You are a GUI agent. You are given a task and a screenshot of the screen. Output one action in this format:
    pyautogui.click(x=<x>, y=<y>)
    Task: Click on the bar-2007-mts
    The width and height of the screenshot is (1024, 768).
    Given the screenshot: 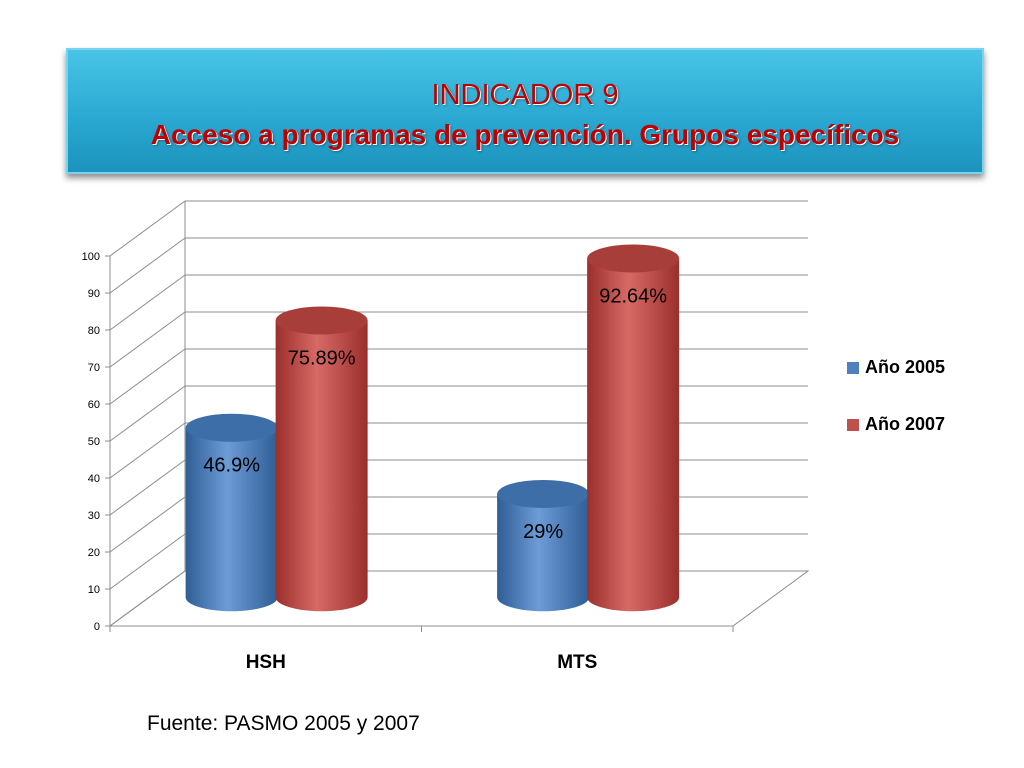 What is the action you would take?
    pyautogui.click(x=633, y=428)
    